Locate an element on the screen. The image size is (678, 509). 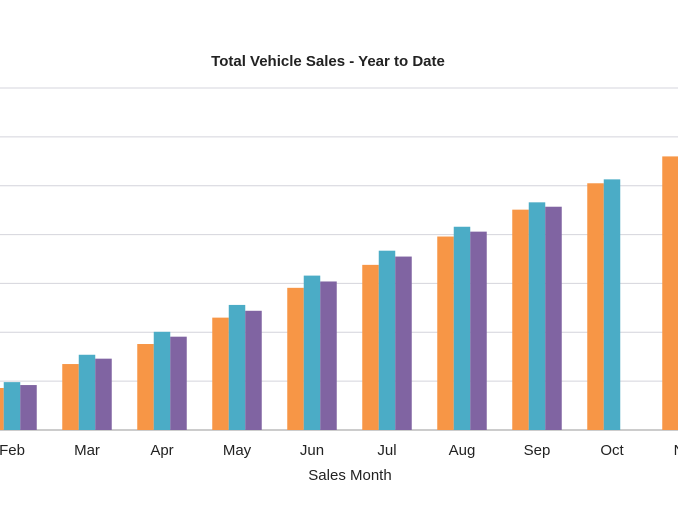
x-tick-label: Nov is located at coordinates (676, 450).